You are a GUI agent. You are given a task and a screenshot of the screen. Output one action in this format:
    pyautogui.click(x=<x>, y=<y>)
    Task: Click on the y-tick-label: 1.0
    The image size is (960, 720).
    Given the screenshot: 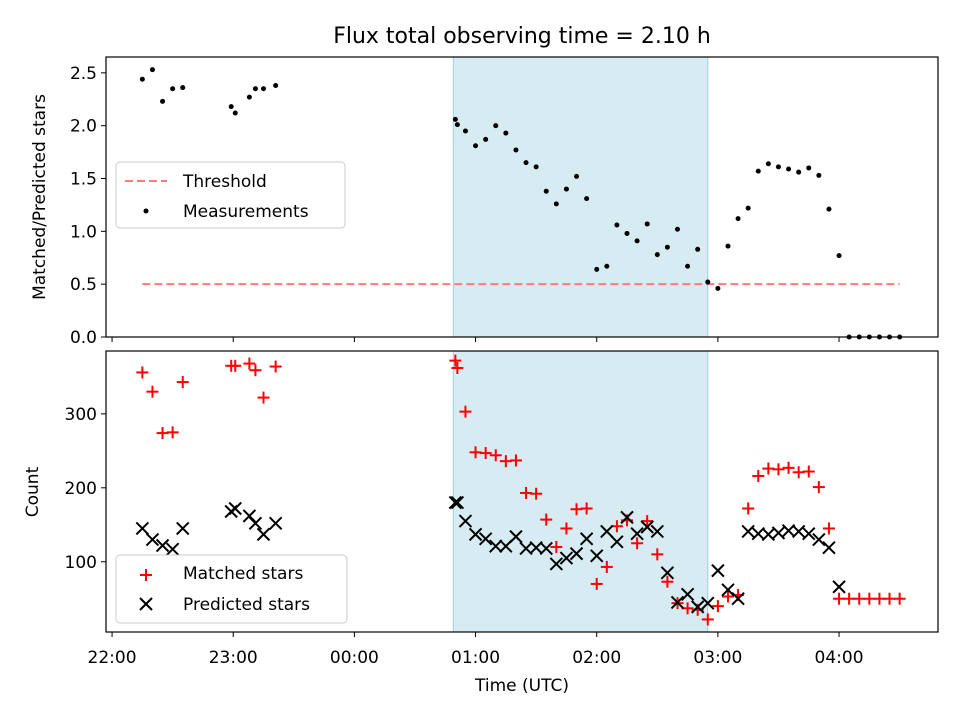 What is the action you would take?
    pyautogui.click(x=83, y=232)
    